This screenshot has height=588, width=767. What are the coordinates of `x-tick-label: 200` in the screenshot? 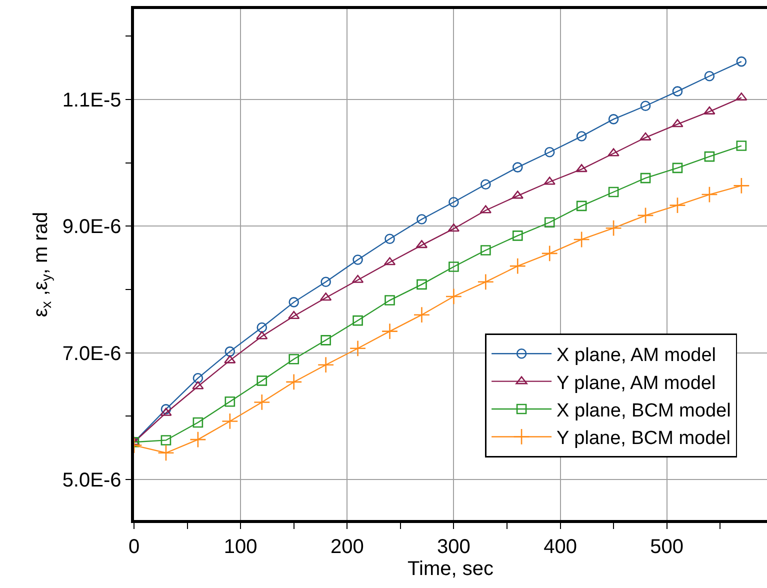 It's located at (347, 547).